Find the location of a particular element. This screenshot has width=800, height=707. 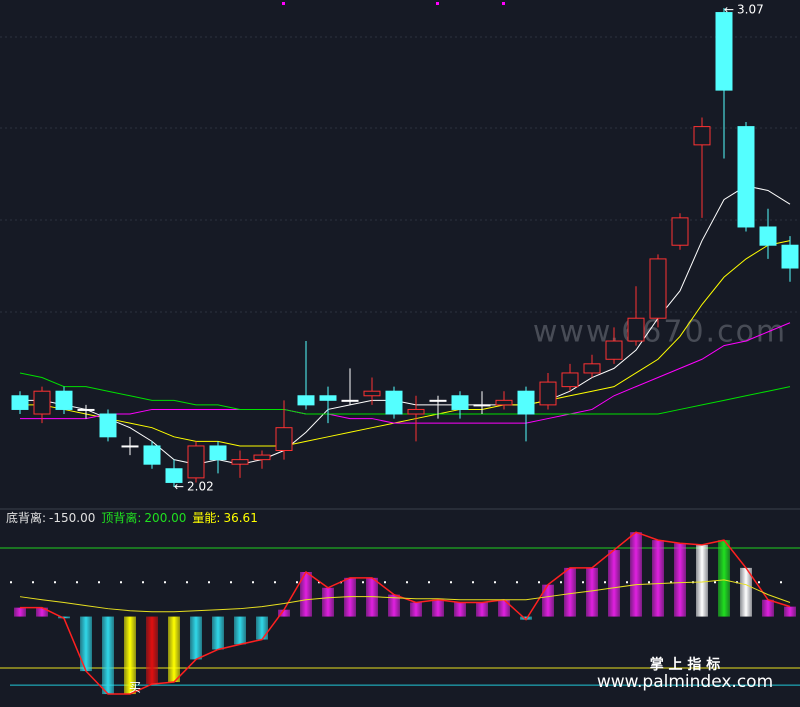

legend-label: 量能: is located at coordinates (206, 518).